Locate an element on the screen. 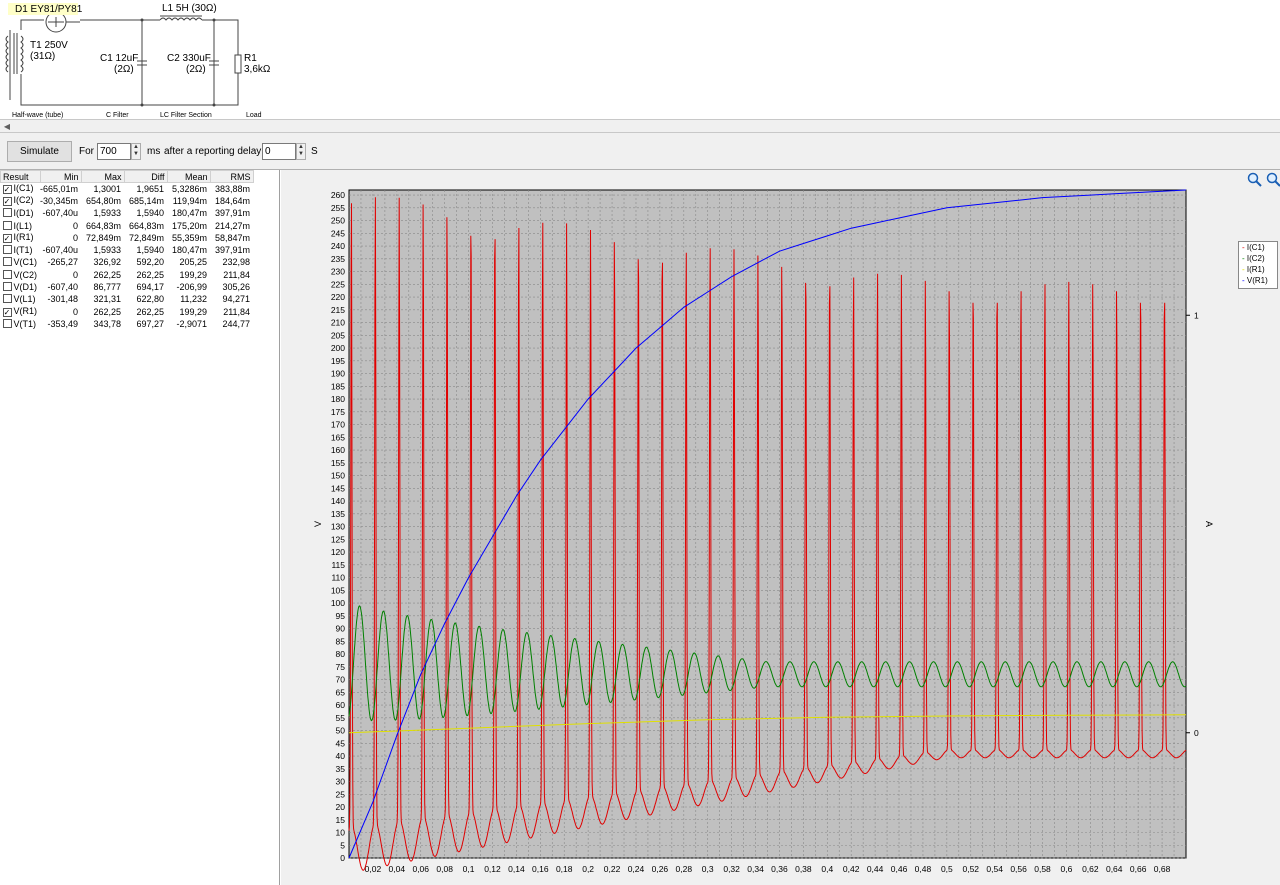 This screenshot has width=1280, height=885. legend-label: I(C2) is located at coordinates (1255, 258).